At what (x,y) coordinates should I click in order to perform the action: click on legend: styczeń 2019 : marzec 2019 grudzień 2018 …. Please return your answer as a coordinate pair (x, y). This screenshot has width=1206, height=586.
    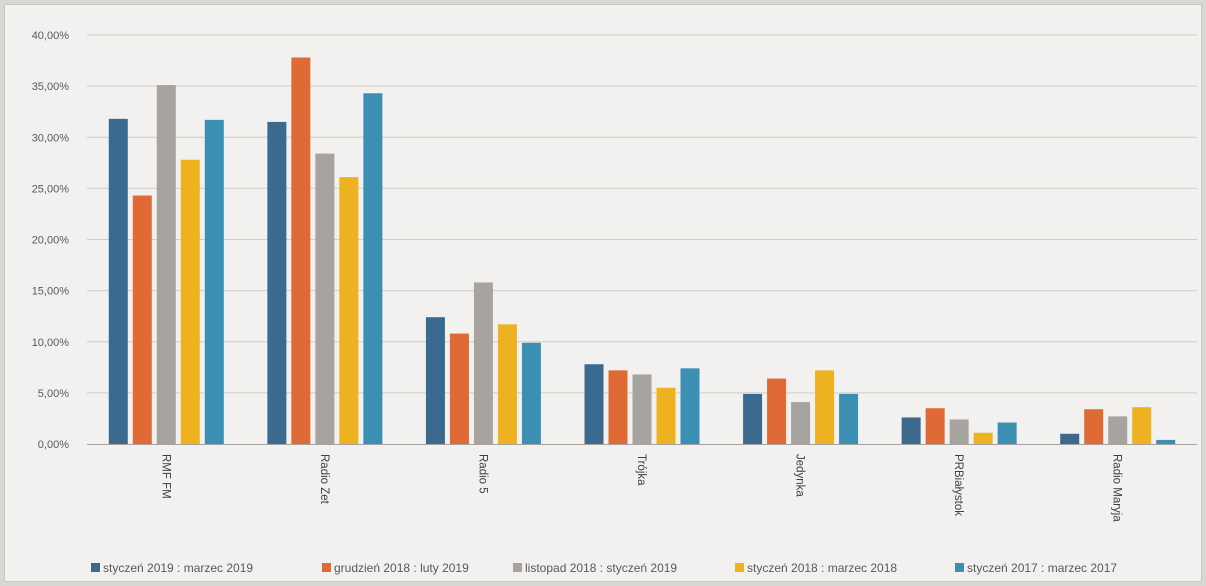
    Looking at the image, I should click on (604, 568).